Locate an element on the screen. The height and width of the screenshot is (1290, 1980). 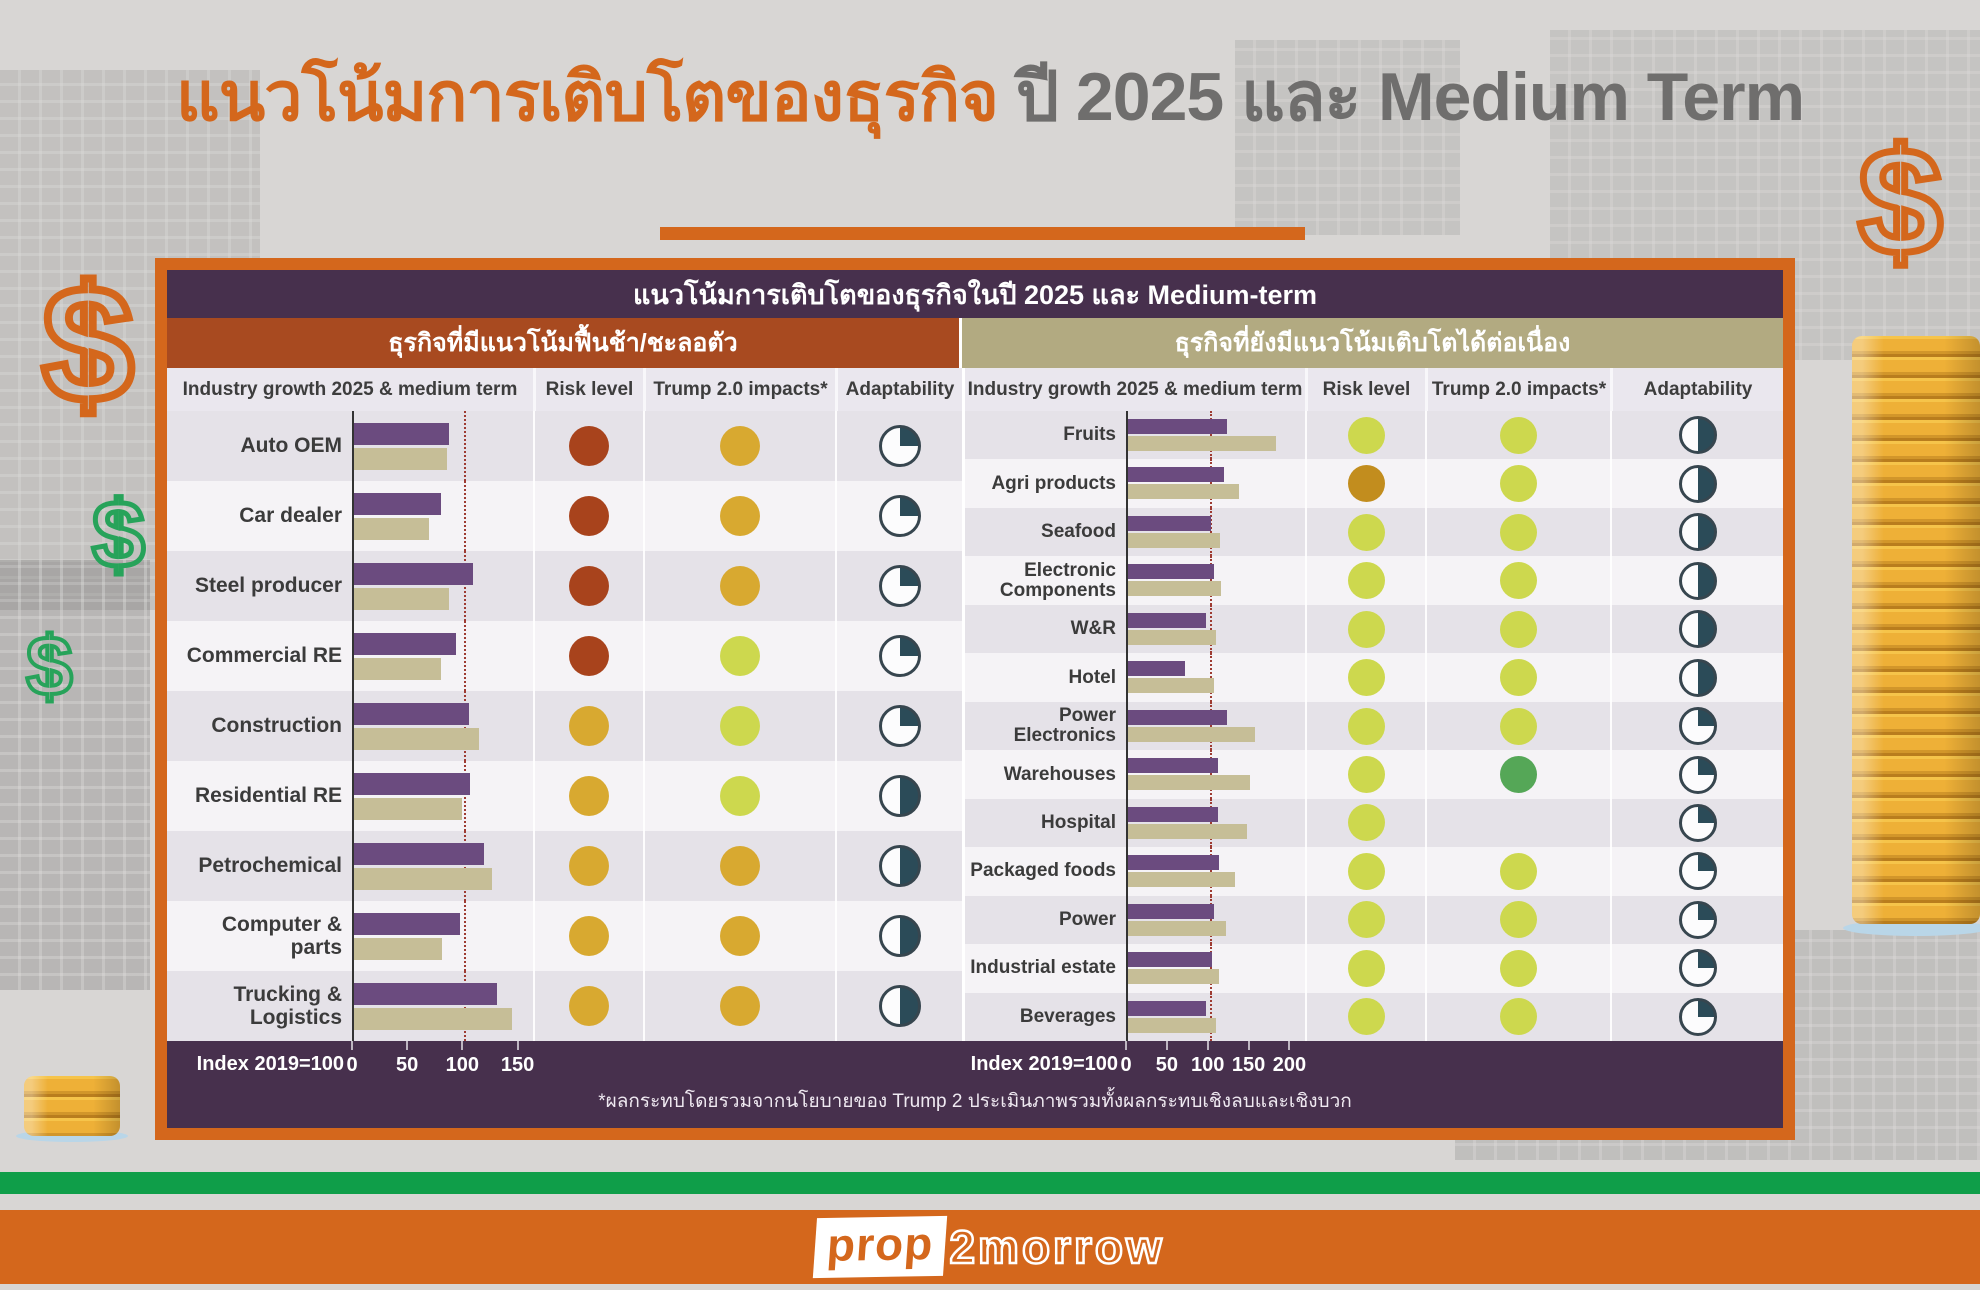
industry-label: Beverages is located at coordinates (1067, 1016).